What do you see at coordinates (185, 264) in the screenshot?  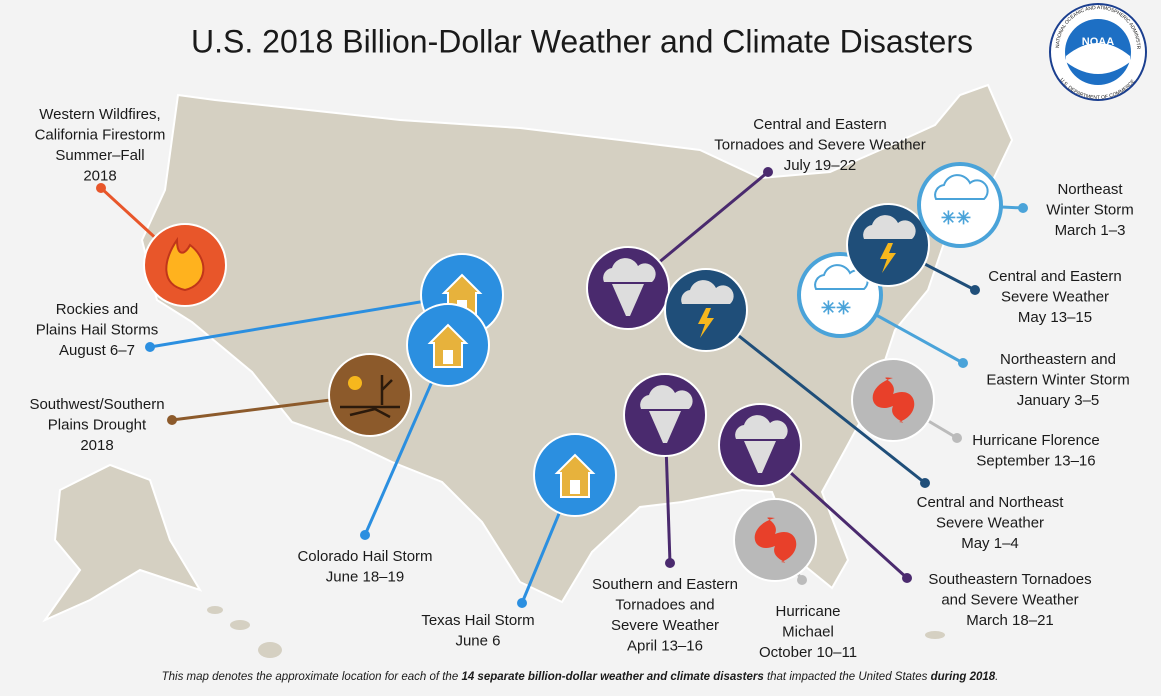 I see `flame-glyph` at bounding box center [185, 264].